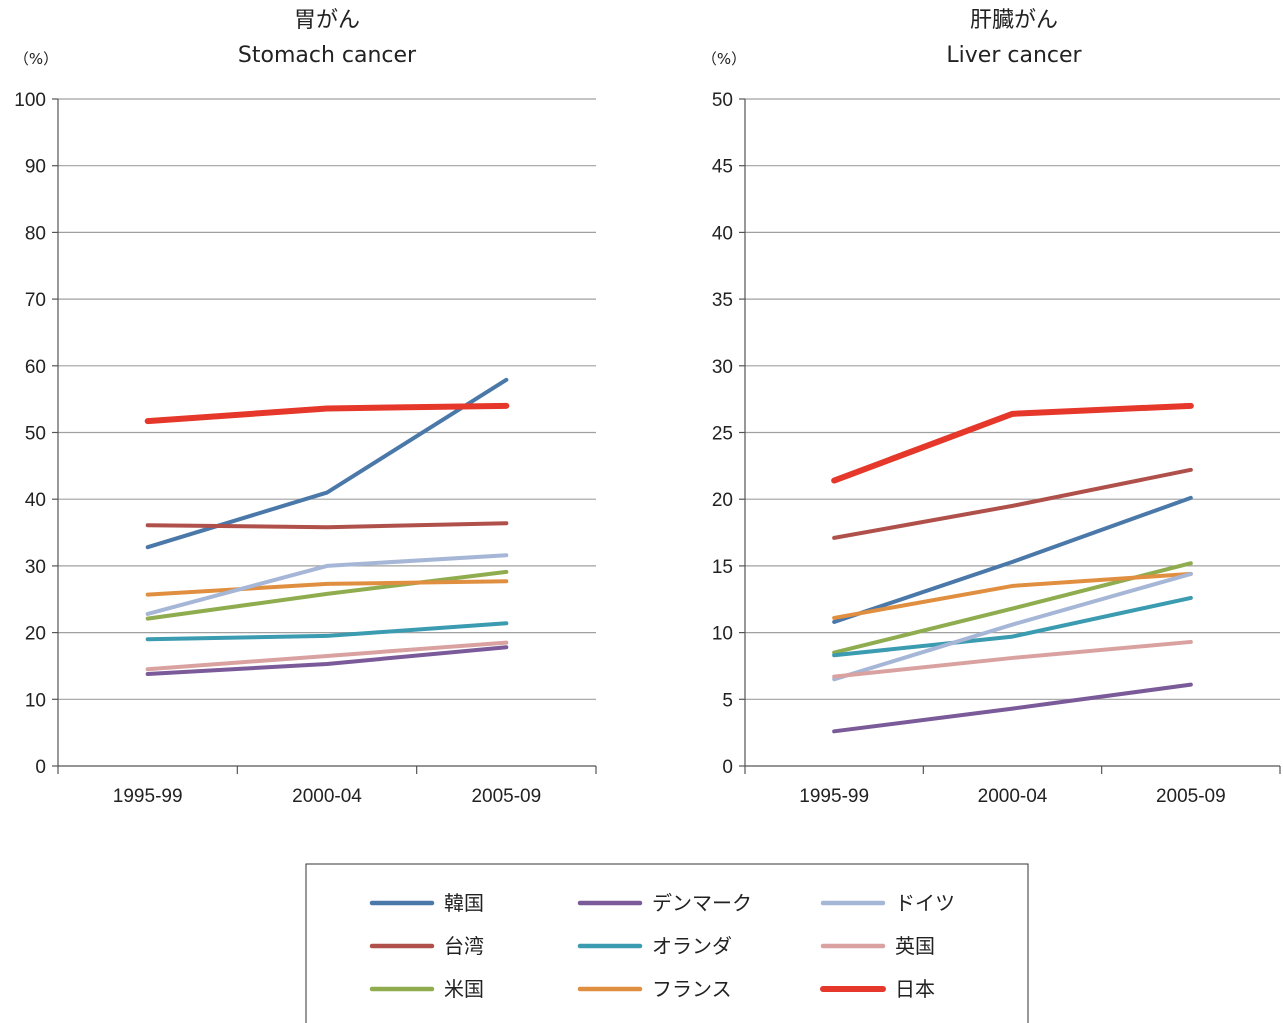  Describe the element at coordinates (464, 989) in the screenshot. I see `legend-label: 米国` at that location.